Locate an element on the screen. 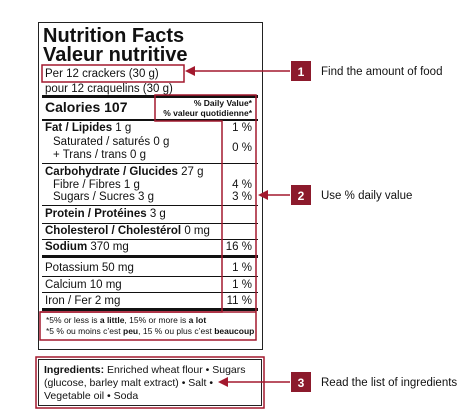 This screenshot has width=474, height=418. serving-fr: pour 12 craquelins (30 g) is located at coordinates (109, 89).